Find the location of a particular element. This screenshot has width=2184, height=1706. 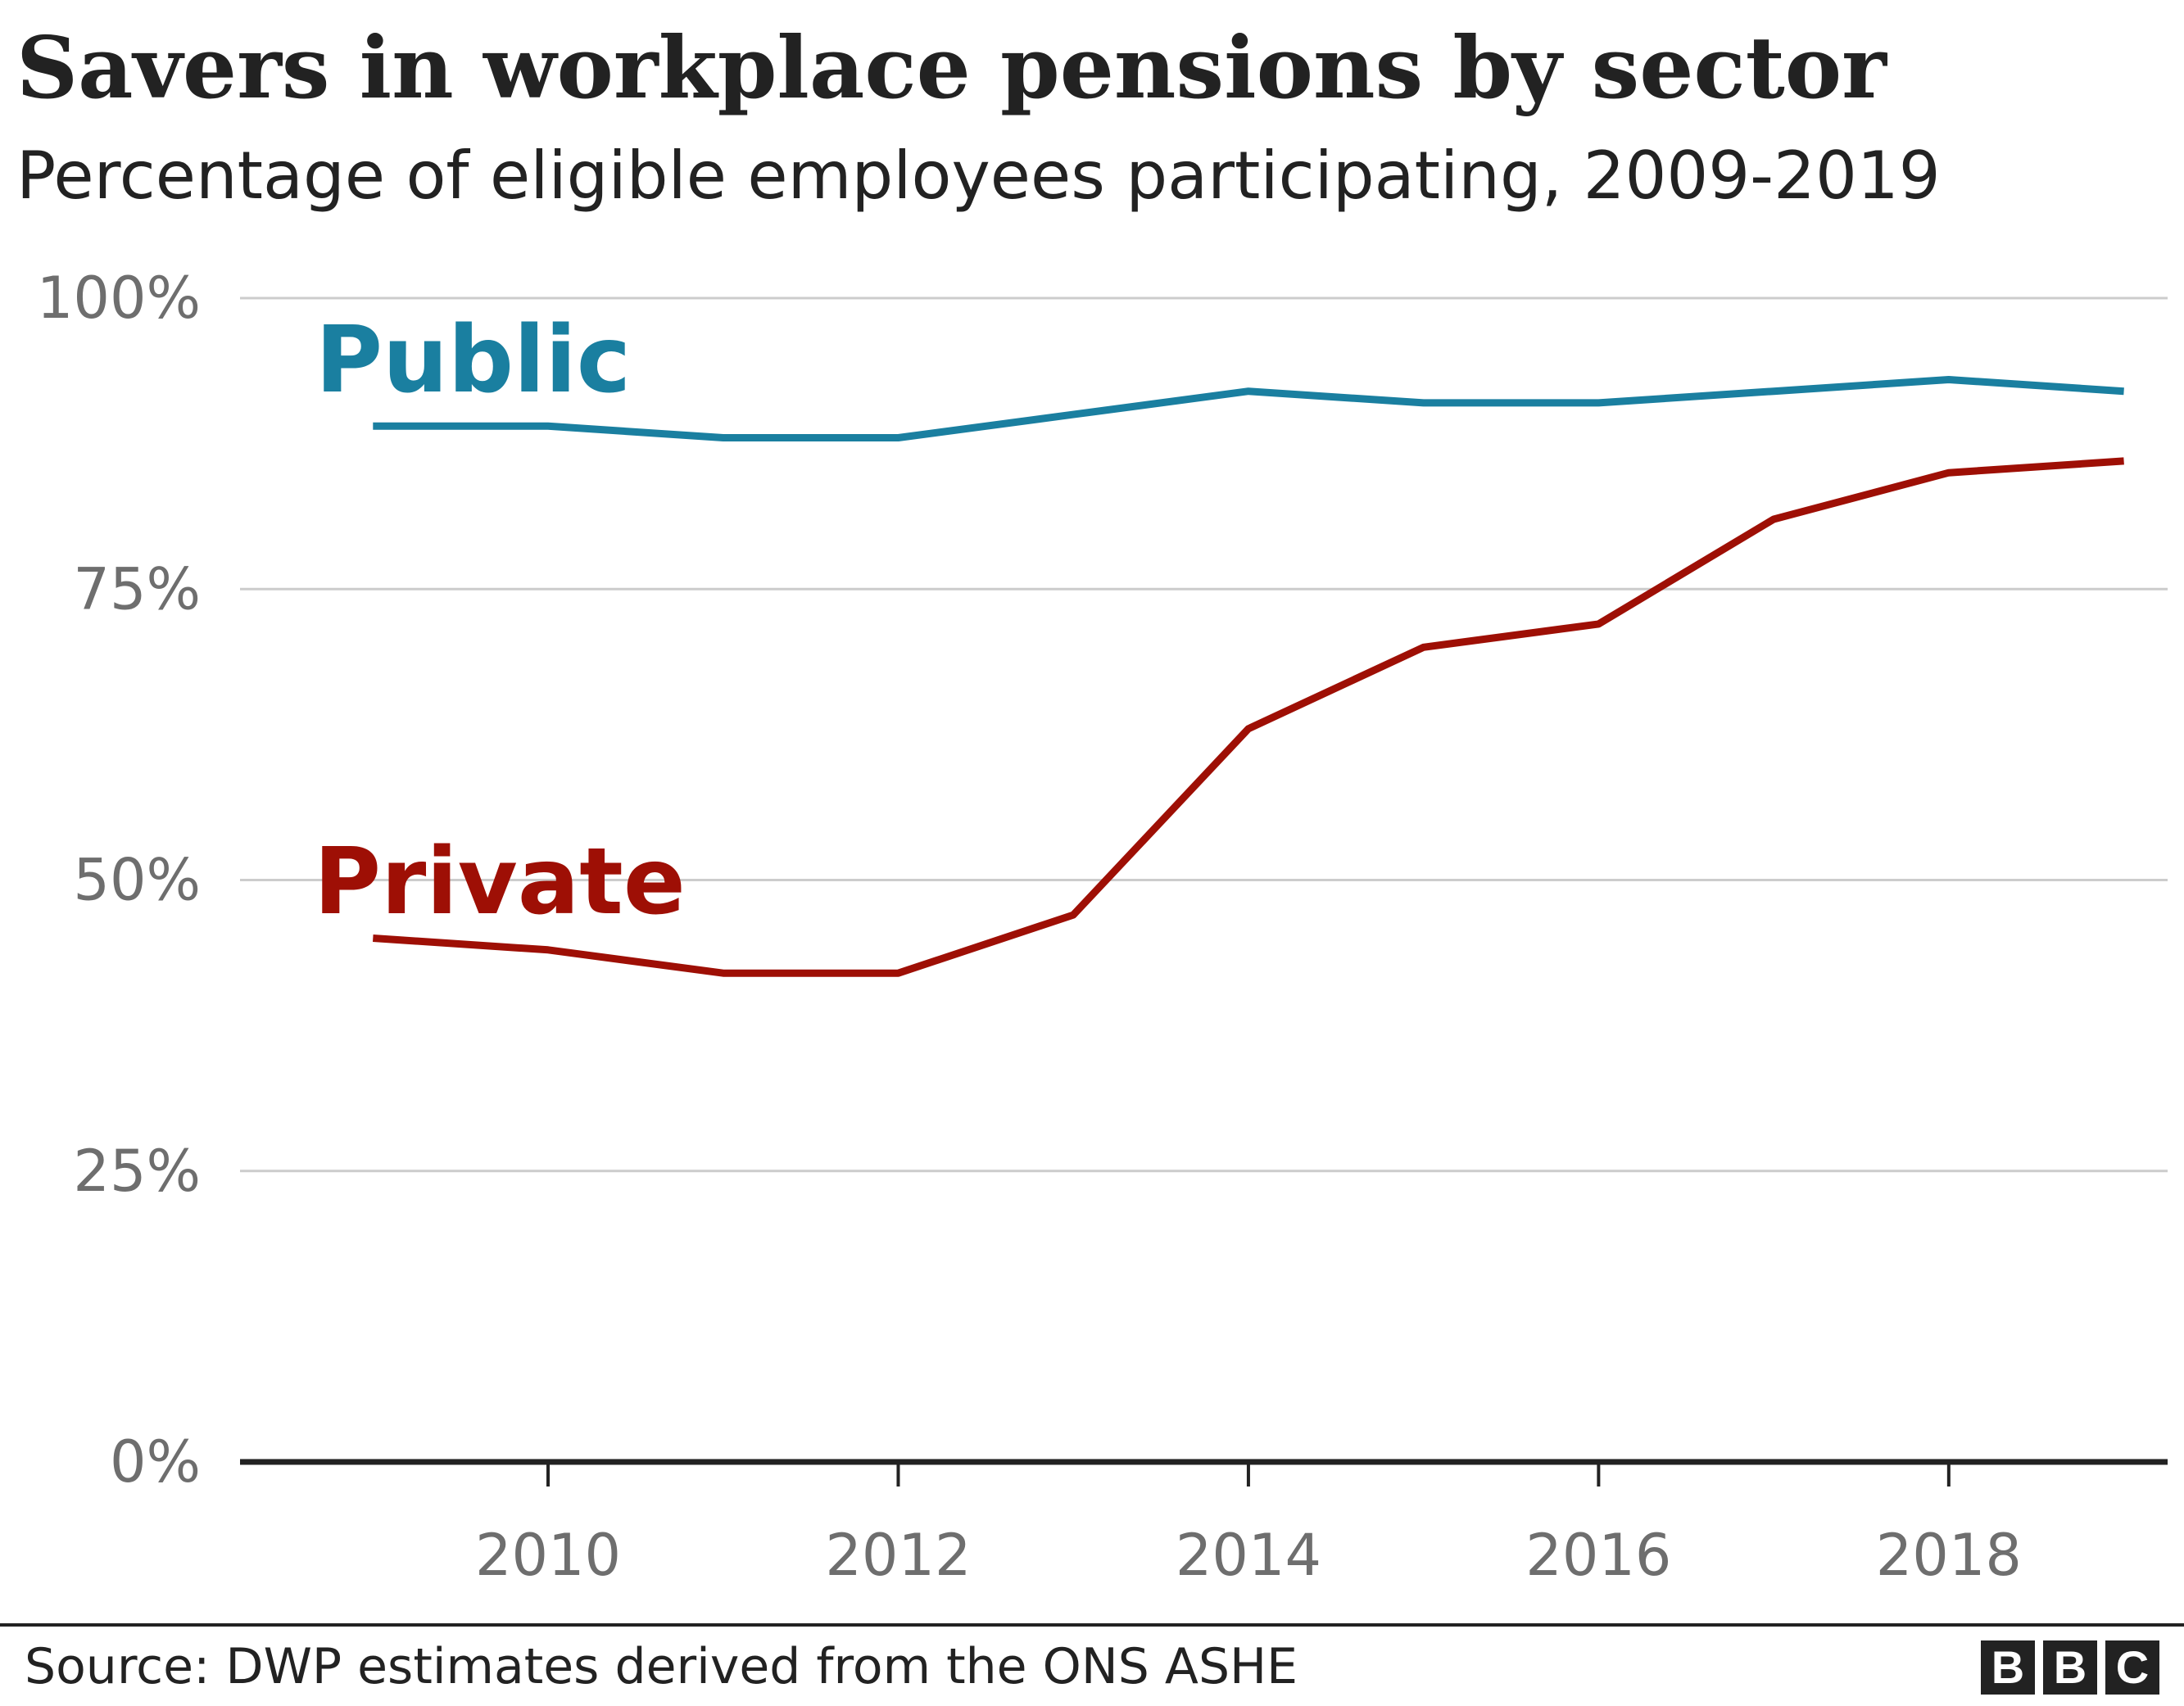

y-tick-label-75: 75% is located at coordinates (137, 588).